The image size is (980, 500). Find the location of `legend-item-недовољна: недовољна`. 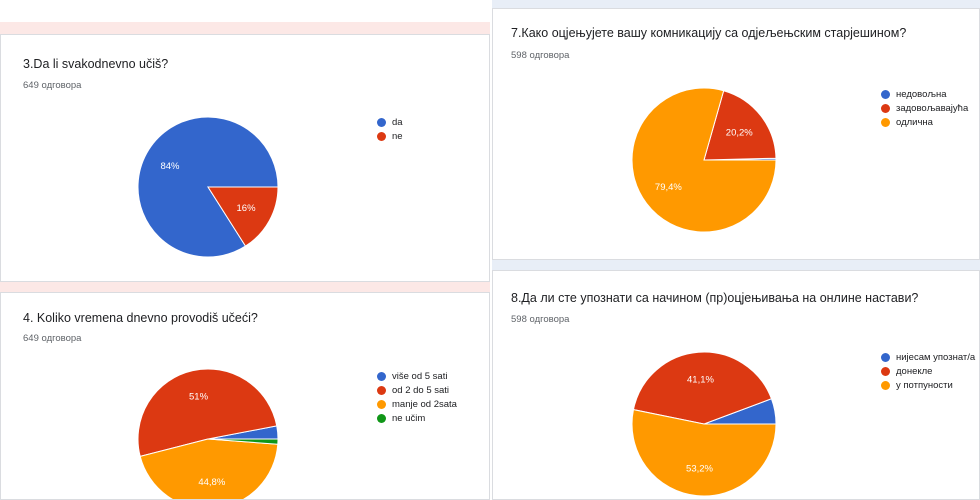

legend-item-недовољна: недовољна is located at coordinates (924, 94).